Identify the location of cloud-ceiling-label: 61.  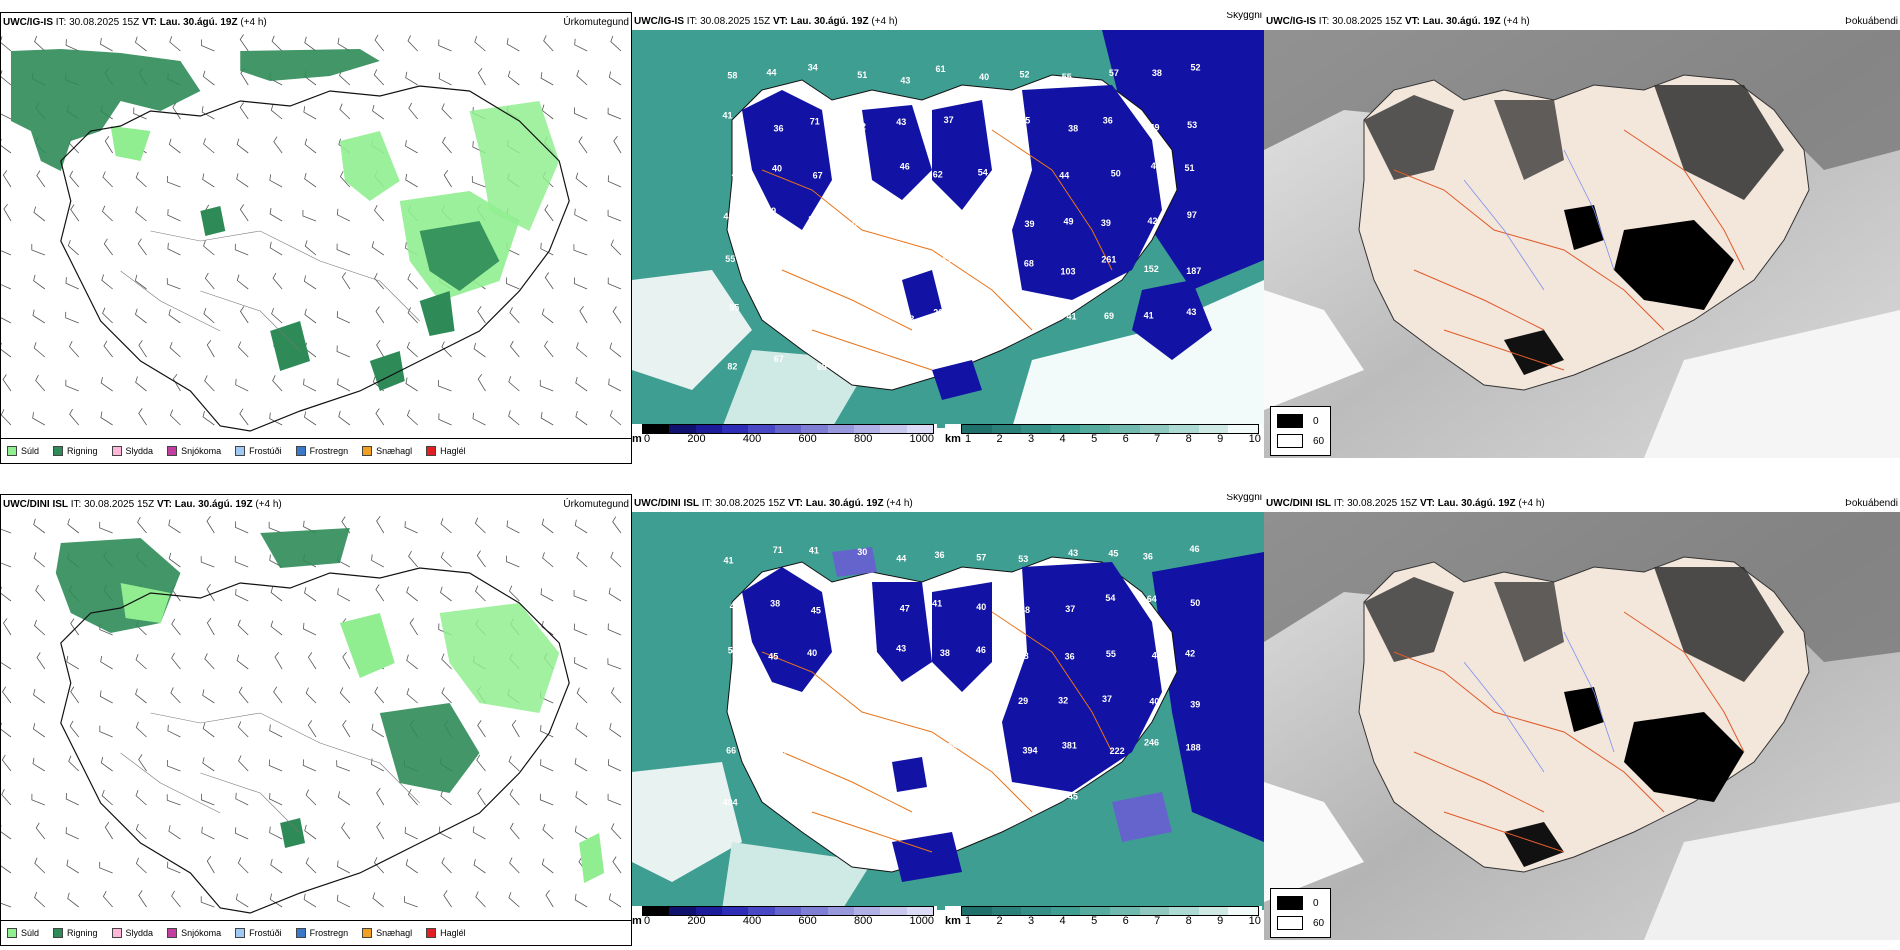
(941, 69).